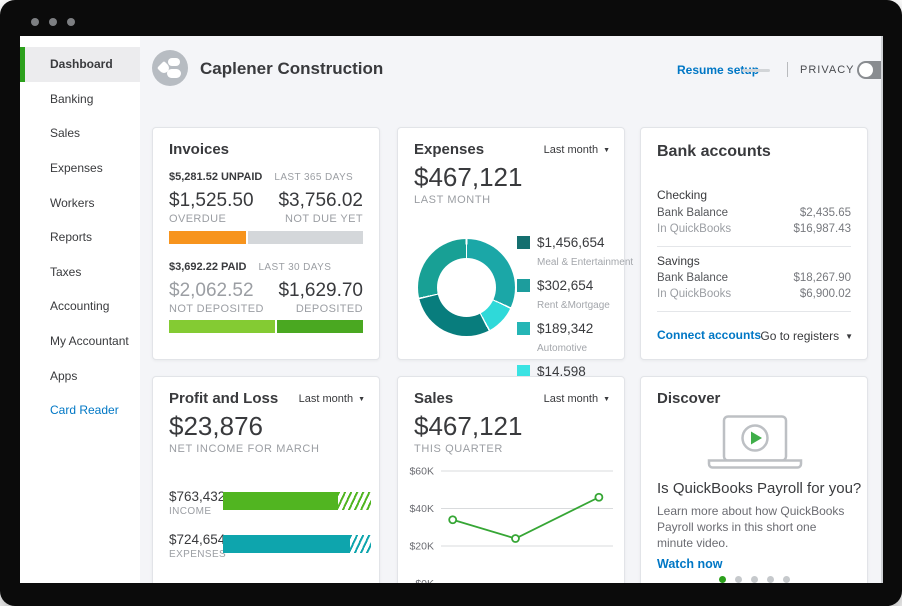 This screenshot has height=606, width=902. Describe the element at coordinates (80, 64) in the screenshot. I see `sidebar-item-dashboard: Dashboard` at that location.